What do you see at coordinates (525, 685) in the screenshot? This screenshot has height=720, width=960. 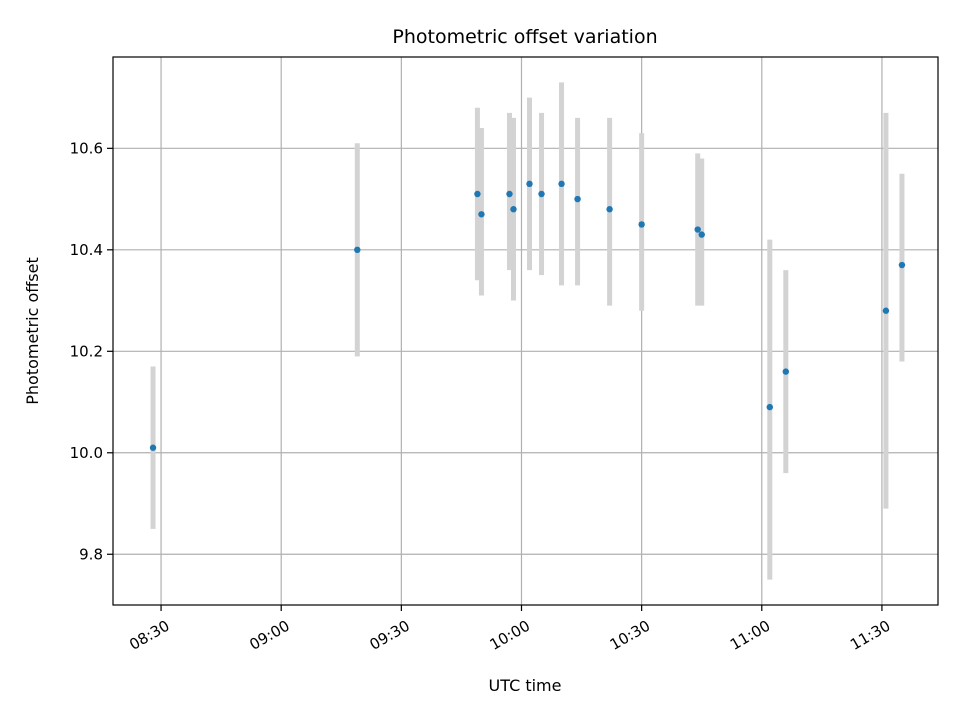 I see `x-axis-label: UTC time` at bounding box center [525, 685].